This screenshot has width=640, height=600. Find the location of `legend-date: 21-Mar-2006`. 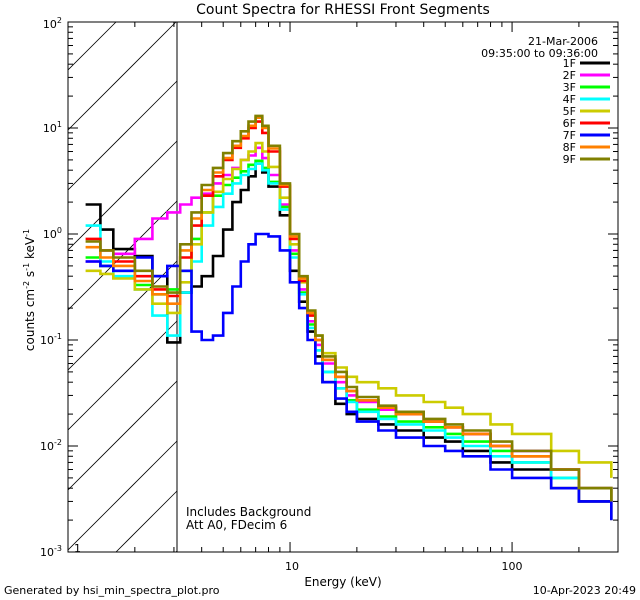

legend-date: 21-Mar-2006 is located at coordinates (563, 41).